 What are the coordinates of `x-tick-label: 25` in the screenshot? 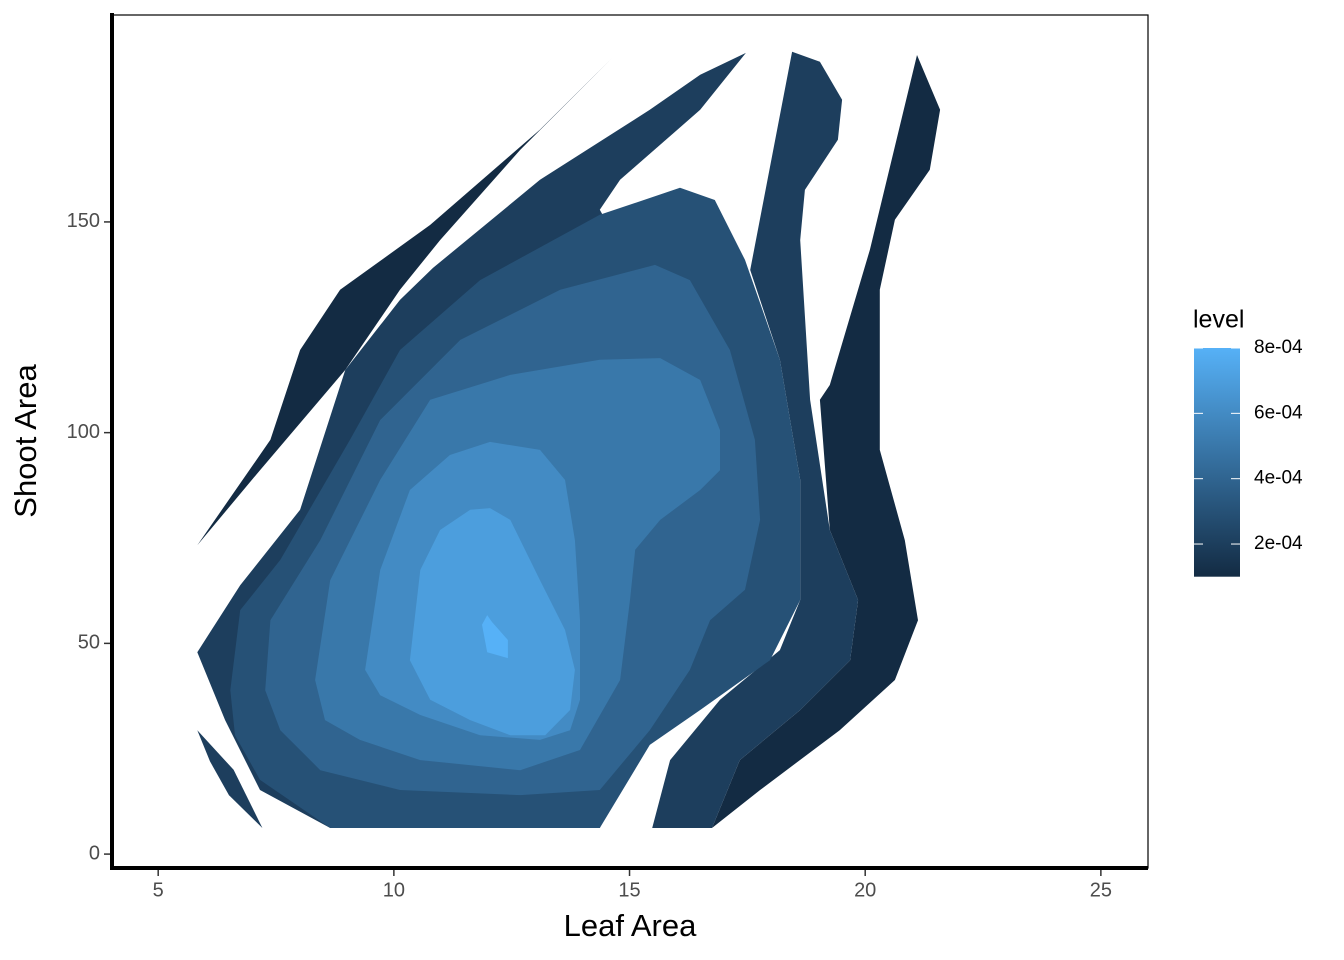 It's located at (1101, 890).